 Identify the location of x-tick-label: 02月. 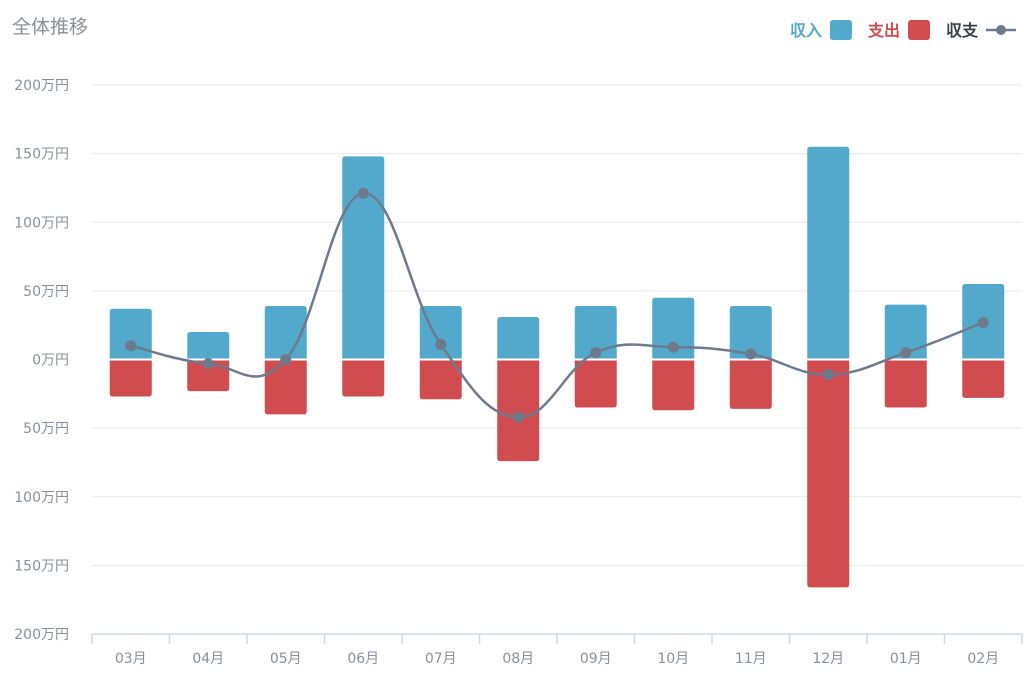
(983, 659).